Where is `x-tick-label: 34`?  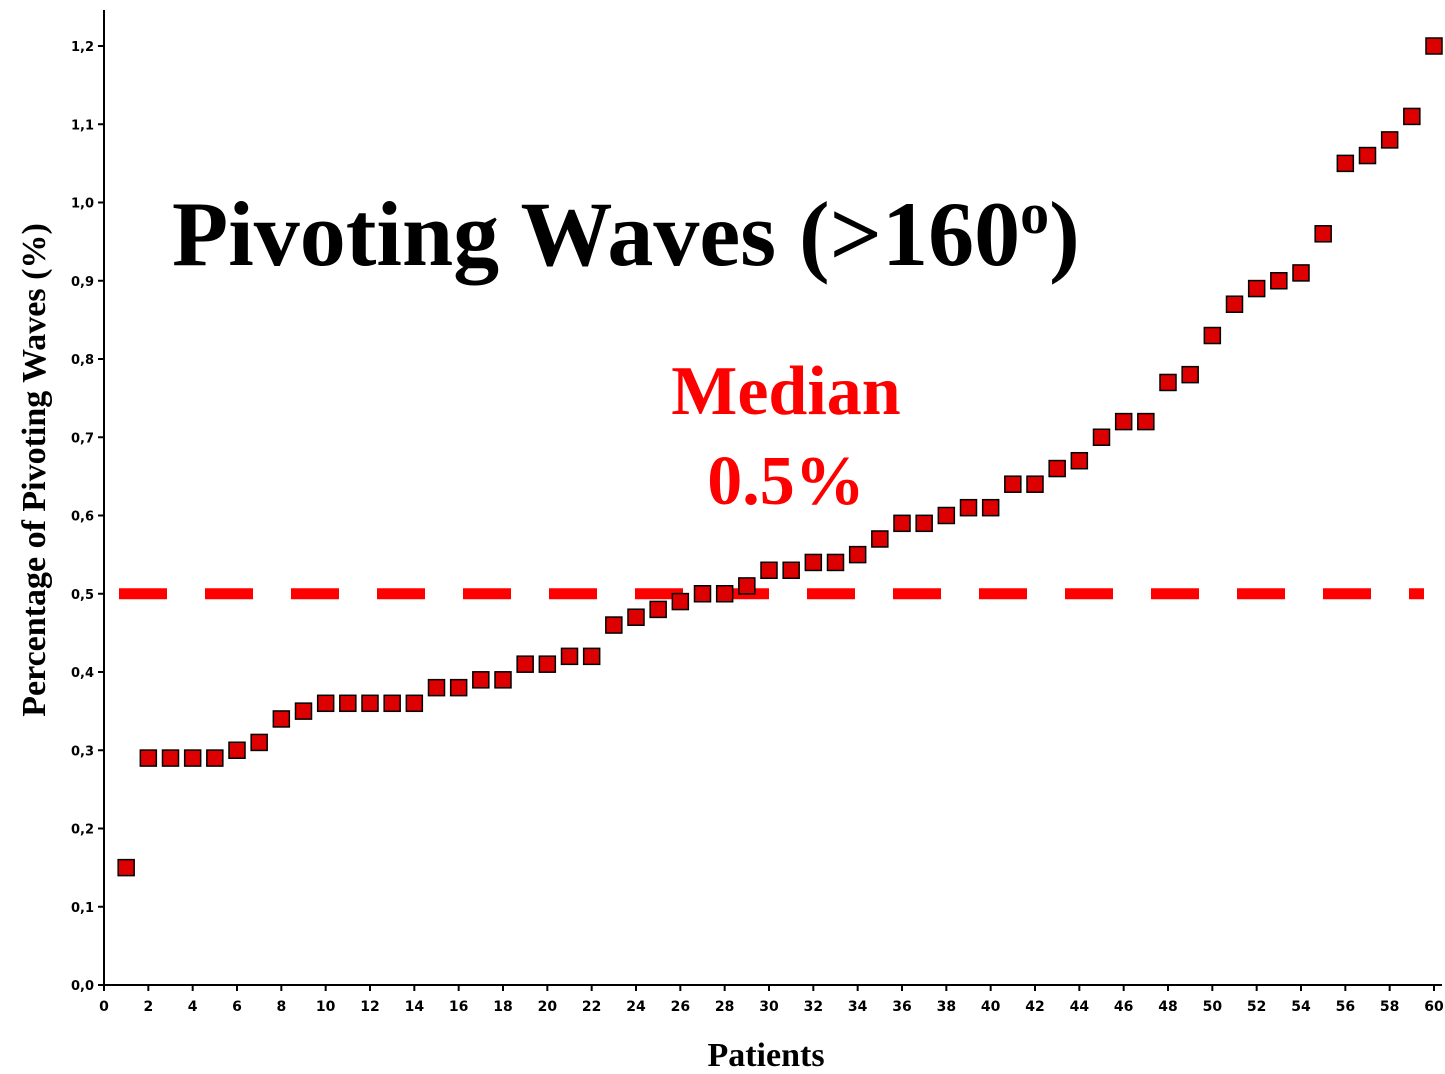
x-tick-label: 34 is located at coordinates (858, 1007).